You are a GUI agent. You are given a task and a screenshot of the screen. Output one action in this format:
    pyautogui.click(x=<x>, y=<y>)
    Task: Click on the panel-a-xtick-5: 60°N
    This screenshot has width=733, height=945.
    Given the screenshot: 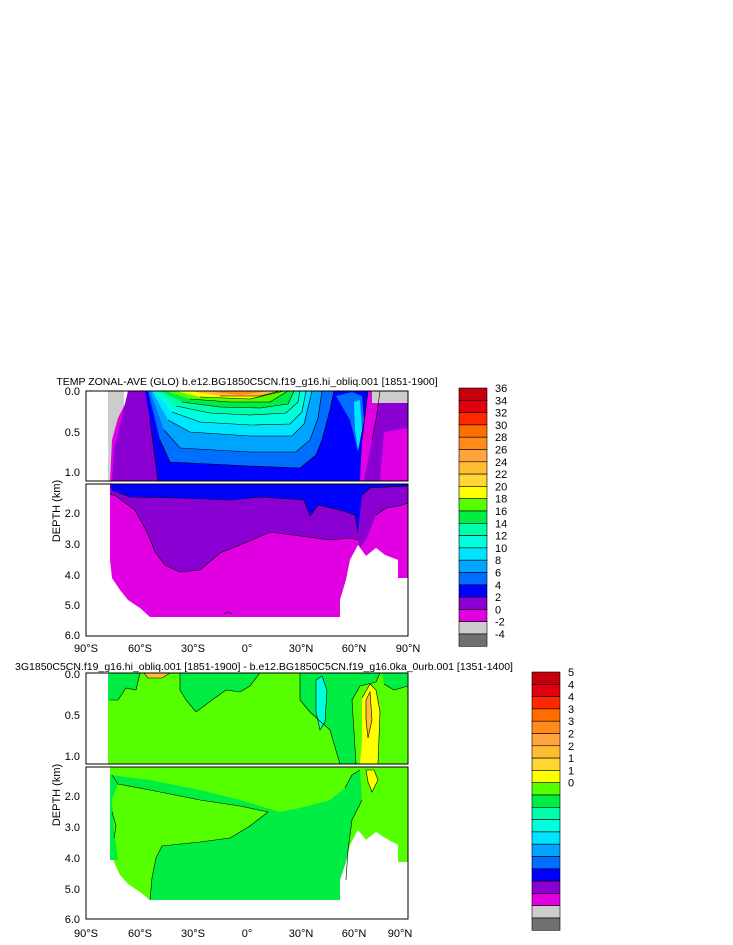 What is the action you would take?
    pyautogui.click(x=354, y=649)
    